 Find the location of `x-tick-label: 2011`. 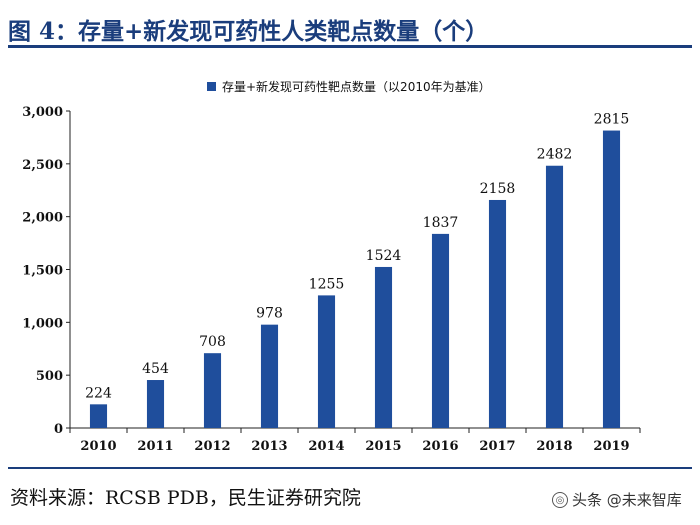

x-tick-label: 2011 is located at coordinates (155, 446).